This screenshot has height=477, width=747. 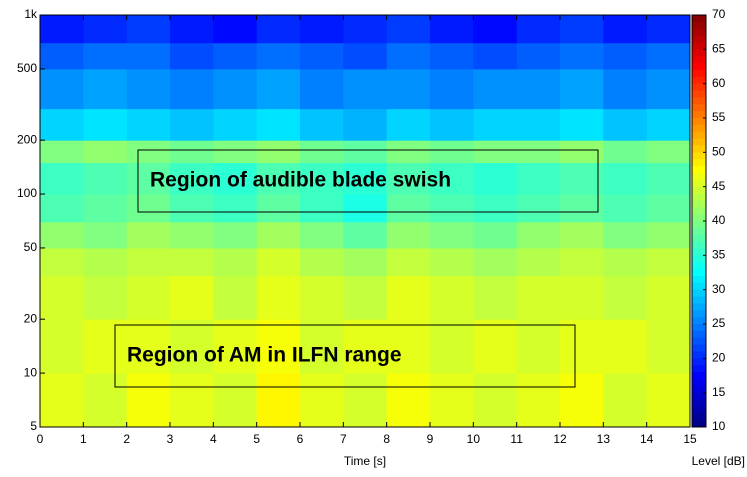 I want to click on x-tick-label: 14, so click(x=647, y=439).